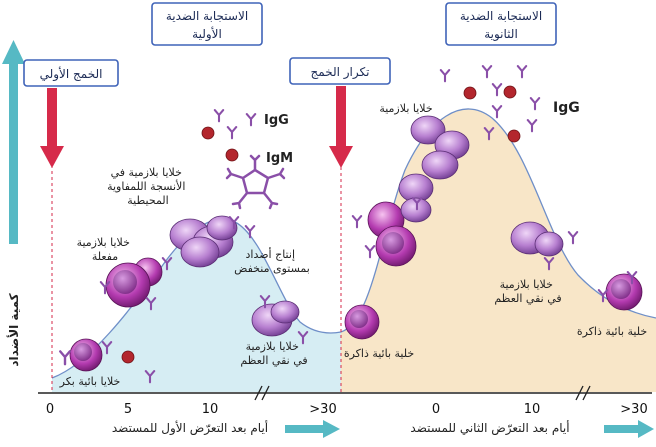 The height and width of the screenshot is (447, 656). What do you see at coordinates (207, 16) in the screenshot?
I see `primary-response-line1: الاستجابة الضدية` at bounding box center [207, 16].